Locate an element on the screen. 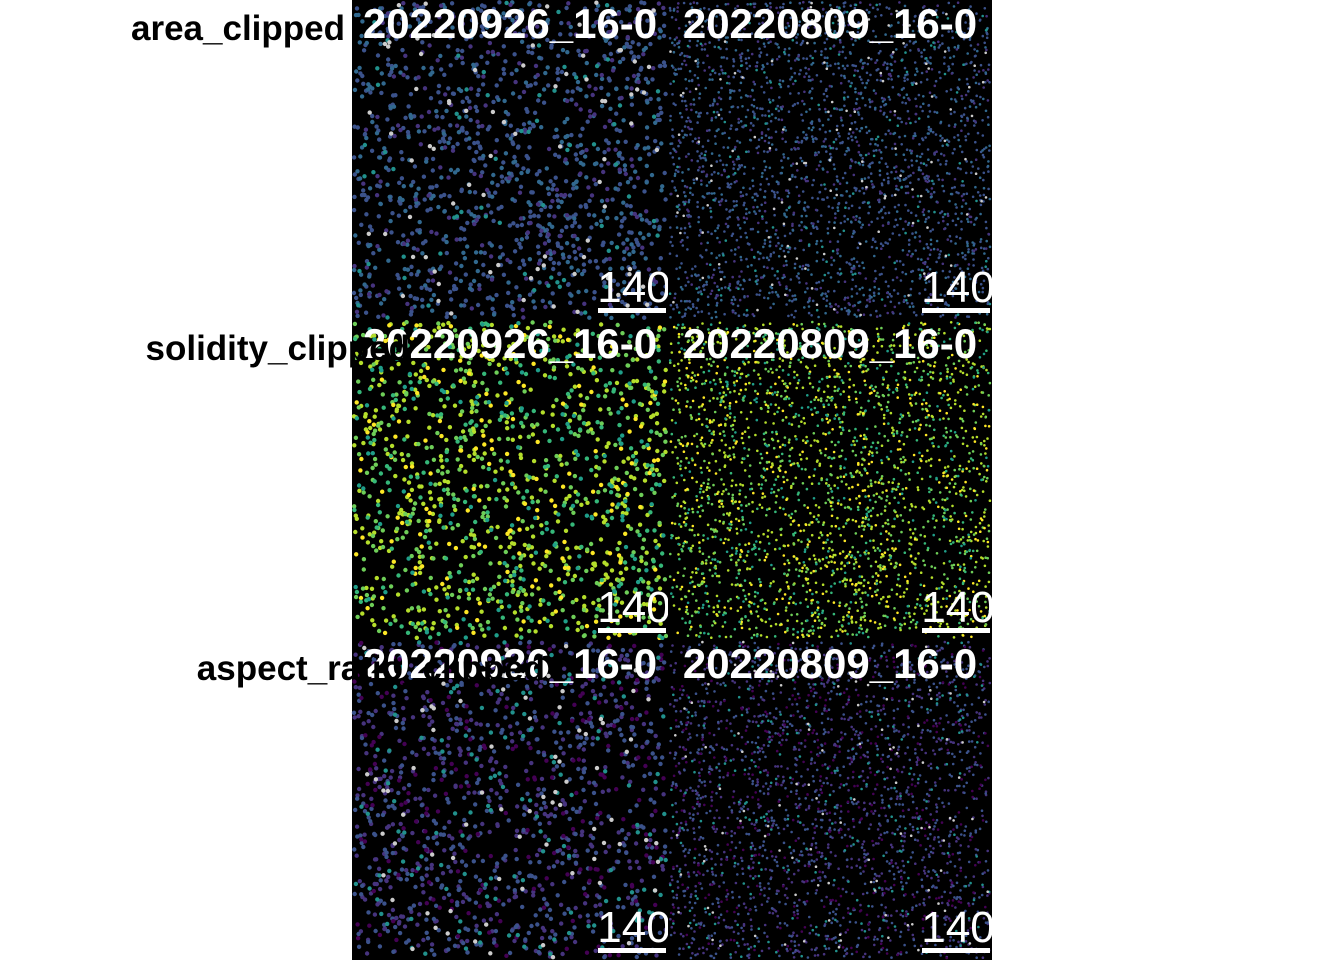 The width and height of the screenshot is (1344, 960). row-label: aspect_ratio_clipped is located at coordinates (371, 668).